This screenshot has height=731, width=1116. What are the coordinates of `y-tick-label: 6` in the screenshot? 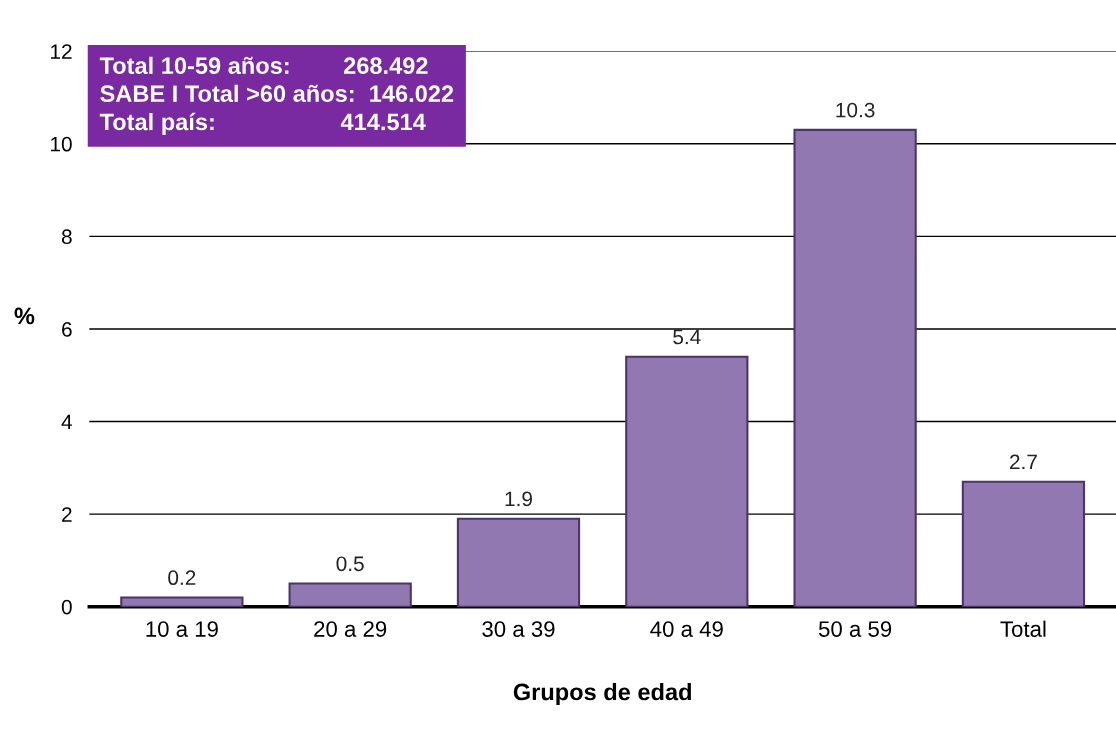 It's located at (67, 329).